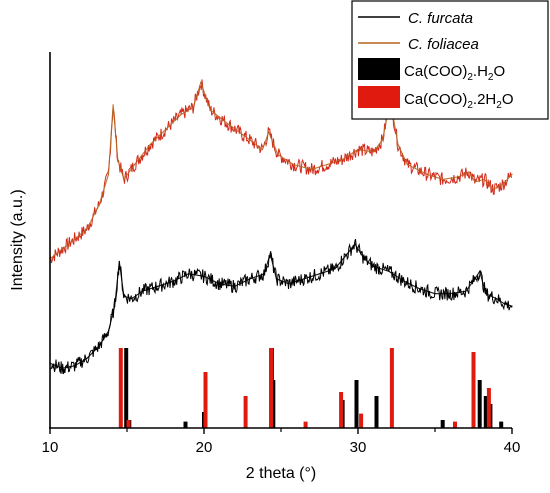 This screenshot has width=550, height=493. Describe the element at coordinates (512, 447) in the screenshot. I see `x-tick-label: 40` at that location.